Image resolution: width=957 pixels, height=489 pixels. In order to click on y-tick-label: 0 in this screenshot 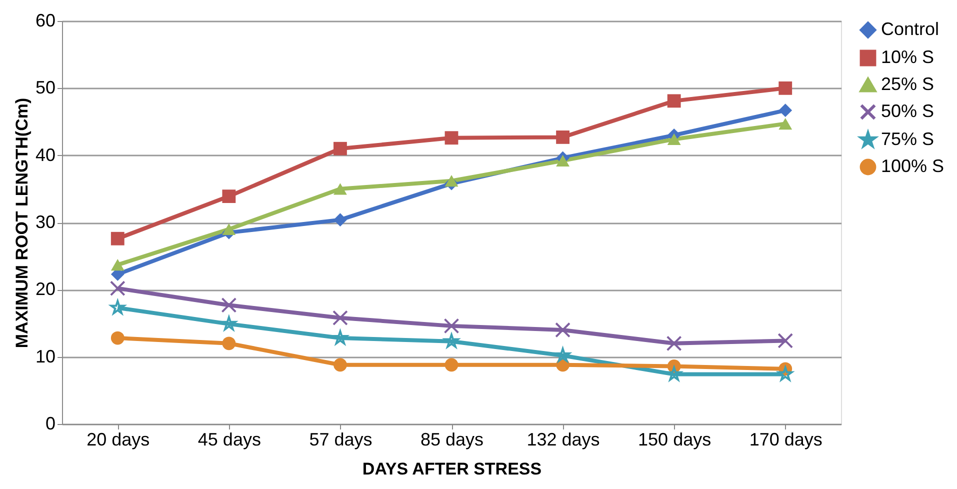, I will do `click(50, 424)`.